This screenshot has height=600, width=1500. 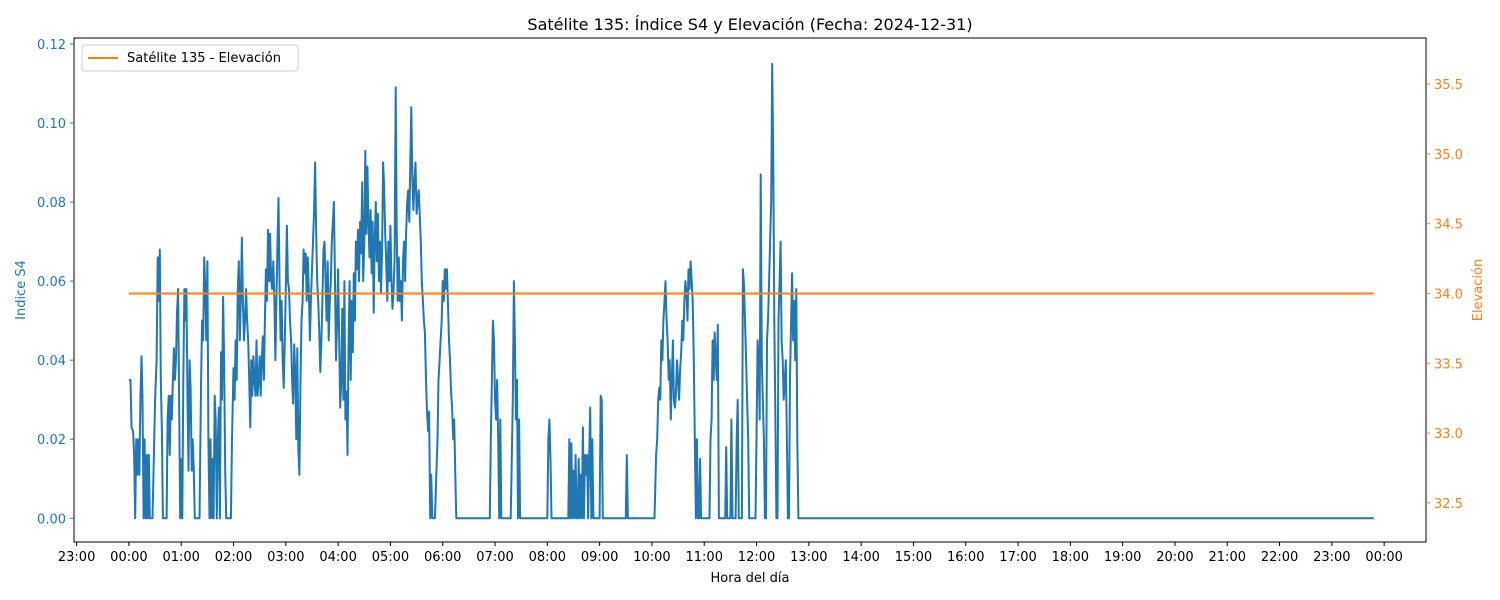 What do you see at coordinates (51, 124) in the screenshot?
I see `y-left-tick-label: 0.10` at bounding box center [51, 124].